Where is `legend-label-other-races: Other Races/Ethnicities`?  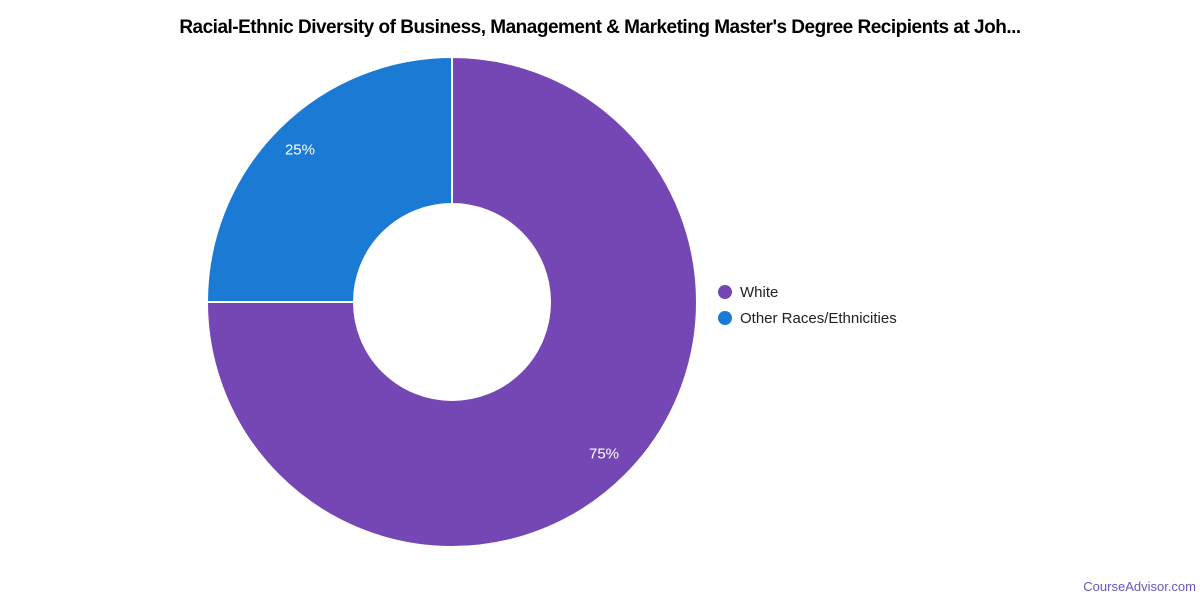
legend-label-other-races: Other Races/Ethnicities is located at coordinates (818, 318).